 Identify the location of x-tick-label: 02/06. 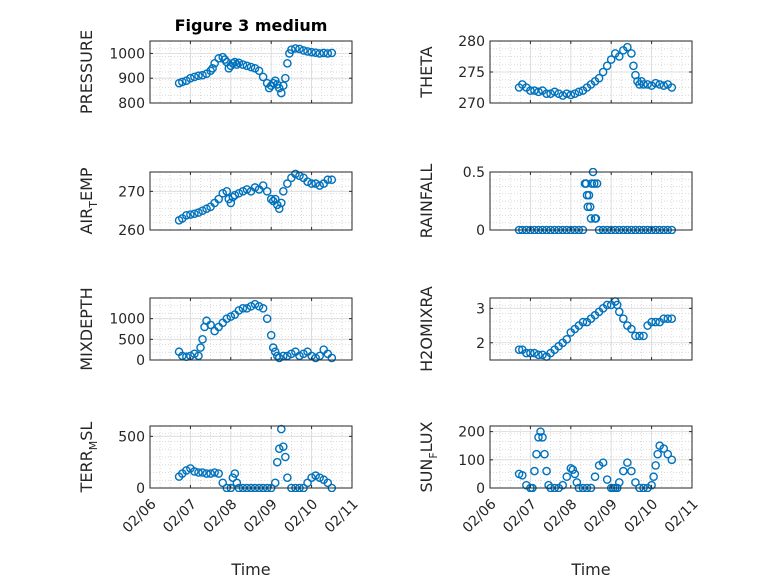
(140, 516).